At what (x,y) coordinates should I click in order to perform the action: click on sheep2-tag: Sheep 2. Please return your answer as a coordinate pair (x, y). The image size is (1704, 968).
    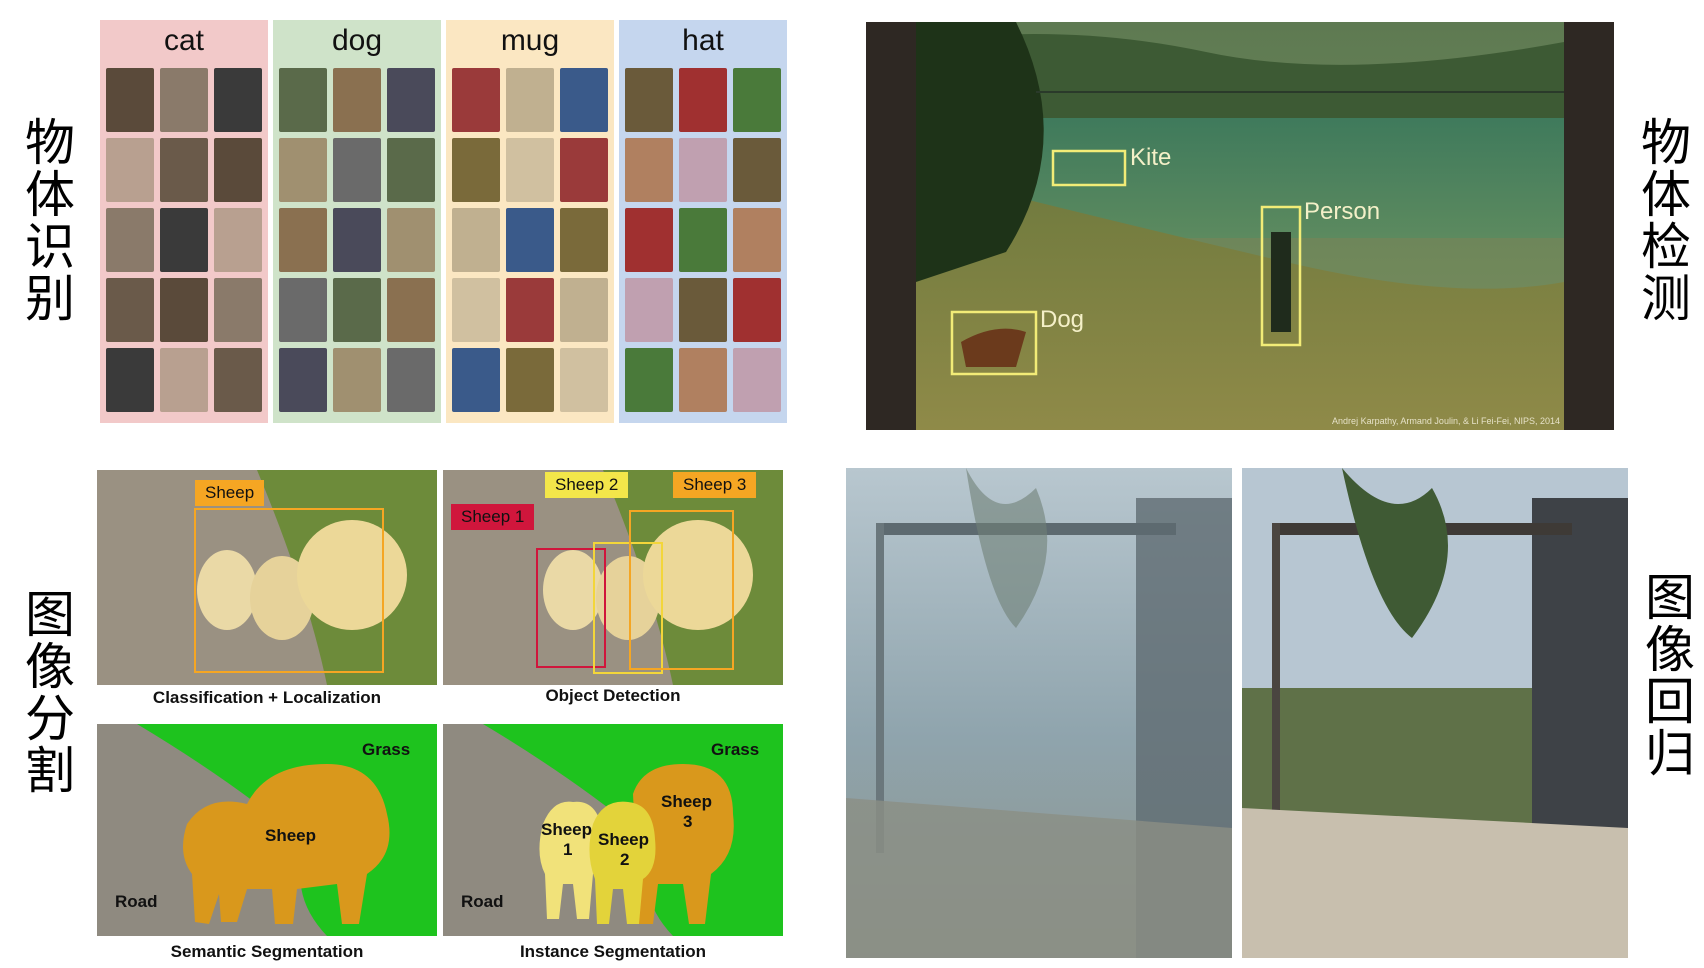
    Looking at the image, I should click on (587, 485).